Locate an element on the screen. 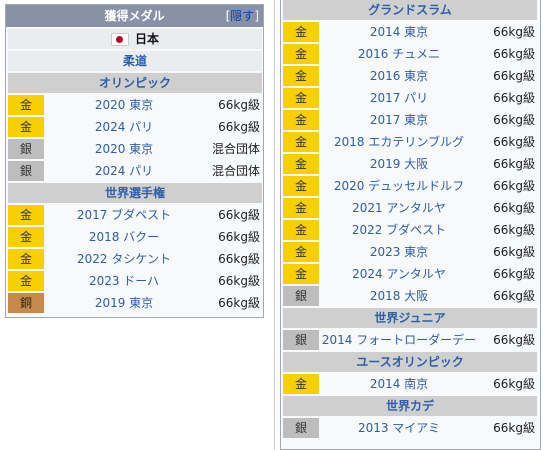 The width and height of the screenshot is (550, 450). bronze-medal-badge: 銅 is located at coordinates (26, 303).